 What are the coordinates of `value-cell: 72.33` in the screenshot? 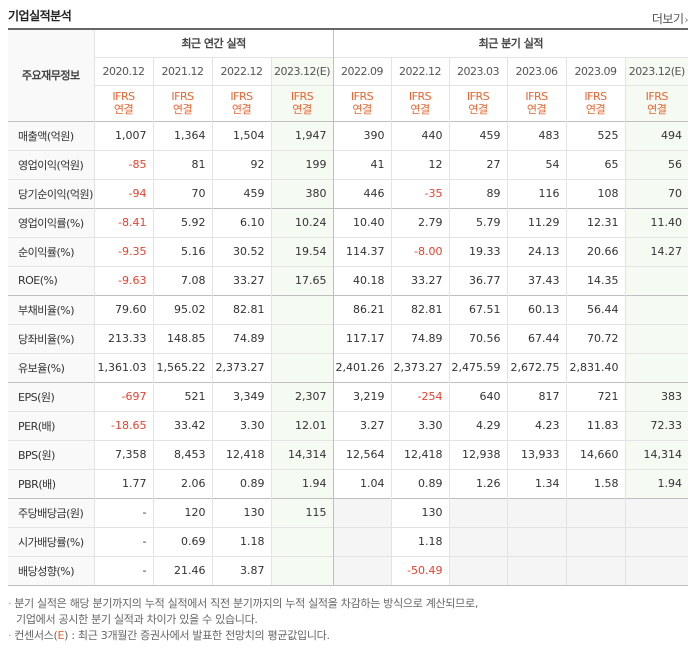 It's located at (656, 425).